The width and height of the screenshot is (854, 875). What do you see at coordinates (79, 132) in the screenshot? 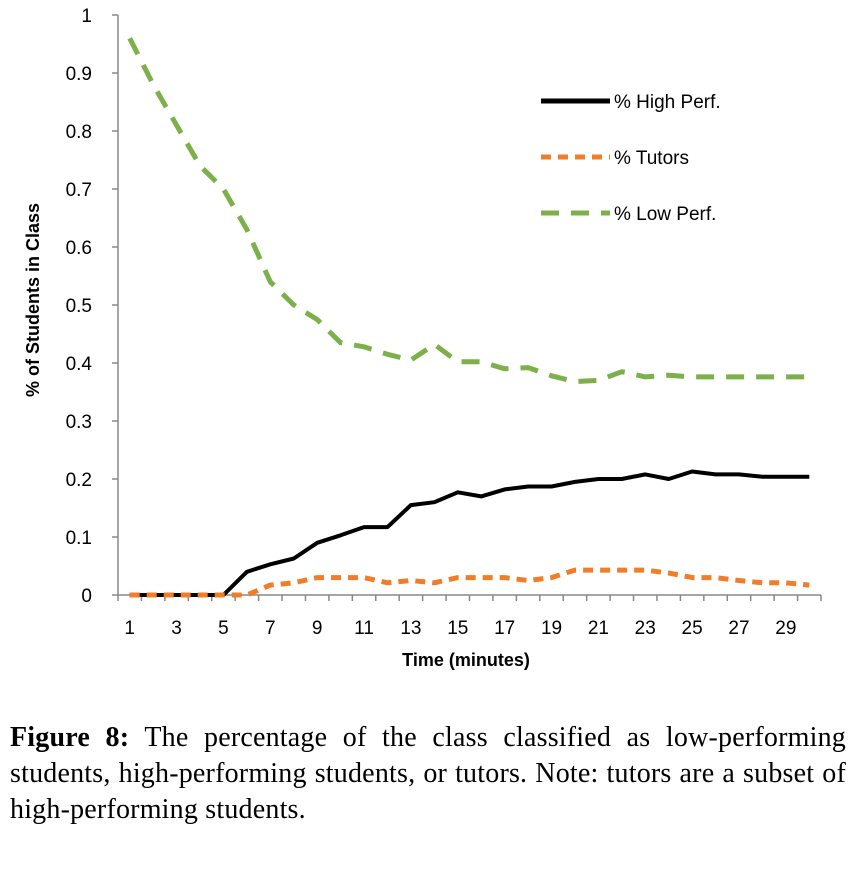
I see `y-tick-label: 0.8` at bounding box center [79, 132].